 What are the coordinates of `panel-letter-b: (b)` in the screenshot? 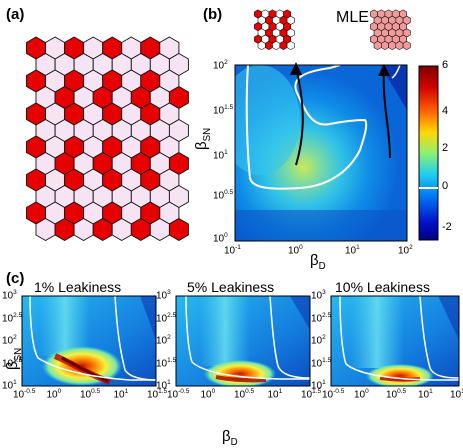 It's located at (213, 14).